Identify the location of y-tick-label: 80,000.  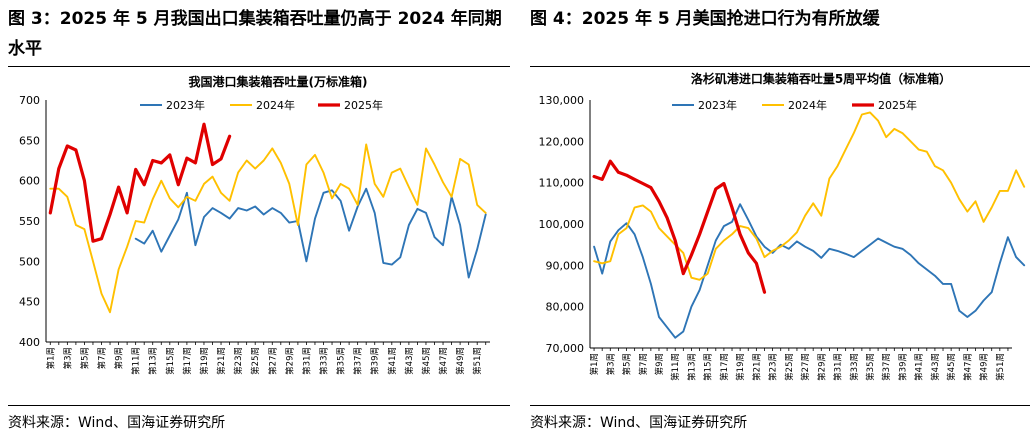
(565, 307).